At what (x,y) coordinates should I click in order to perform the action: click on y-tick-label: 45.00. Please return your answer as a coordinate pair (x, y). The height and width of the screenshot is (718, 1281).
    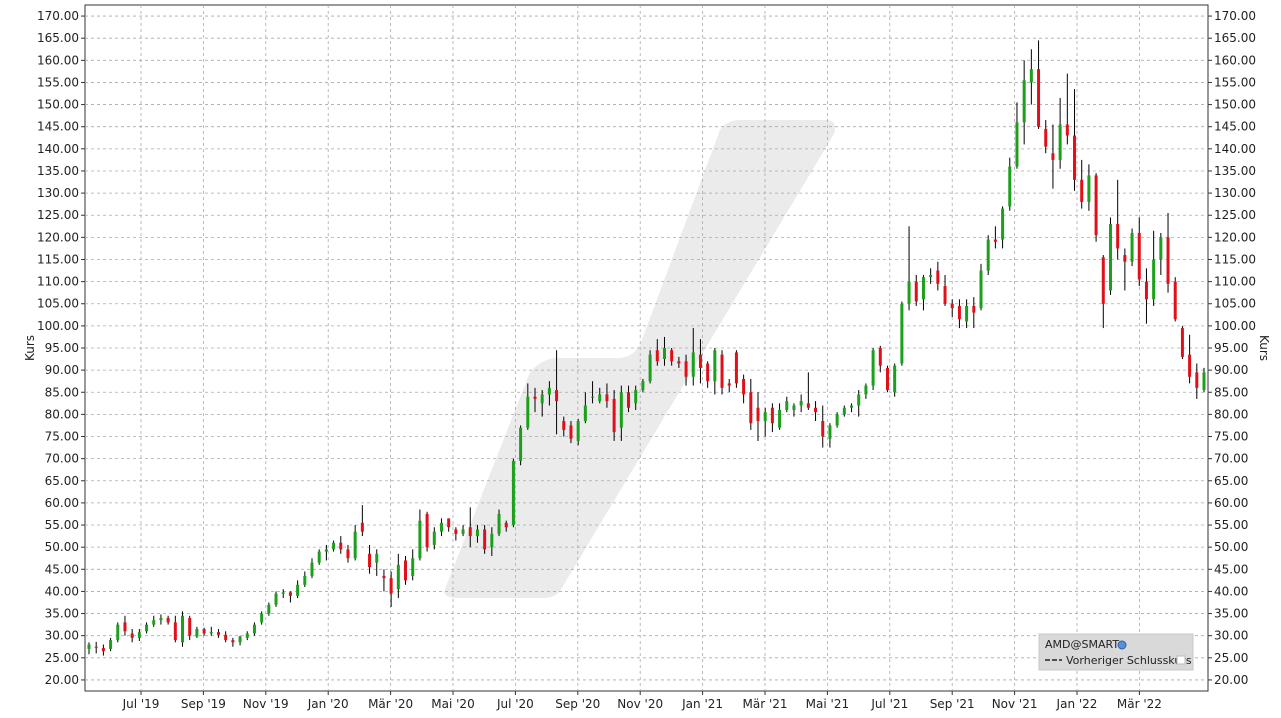
    Looking at the image, I should click on (1231, 569).